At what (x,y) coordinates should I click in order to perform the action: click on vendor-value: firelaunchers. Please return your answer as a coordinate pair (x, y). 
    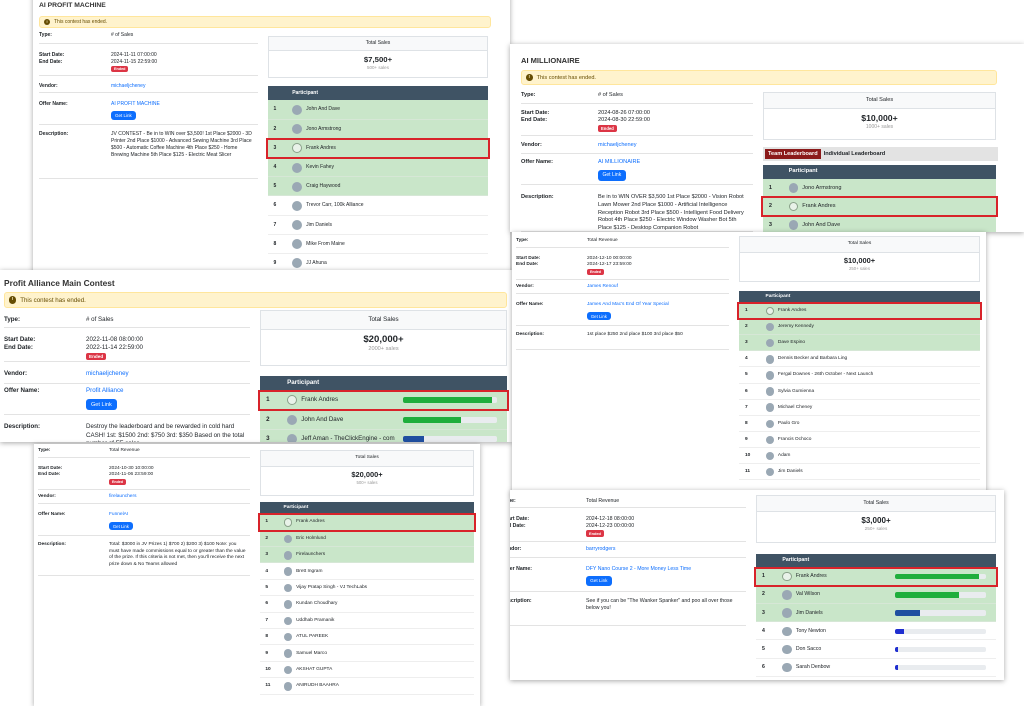
    Looking at the image, I should click on (123, 496).